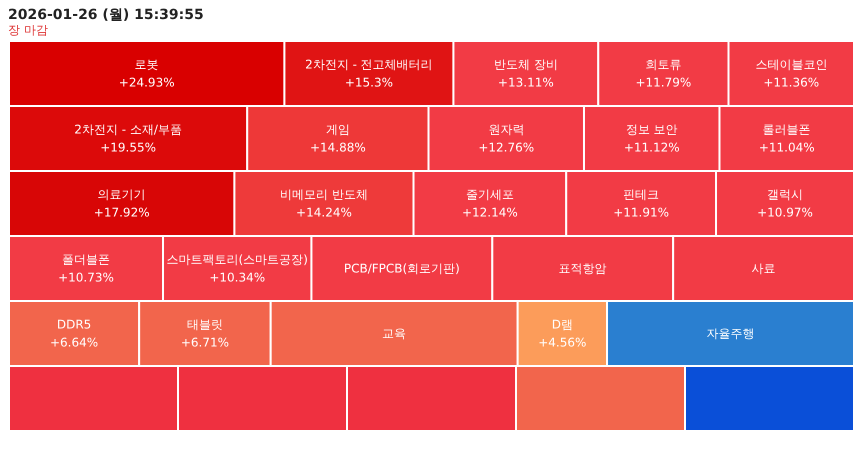 This screenshot has height=463, width=865. What do you see at coordinates (86, 259) in the screenshot?
I see `category-label: 폴더블폰` at bounding box center [86, 259].